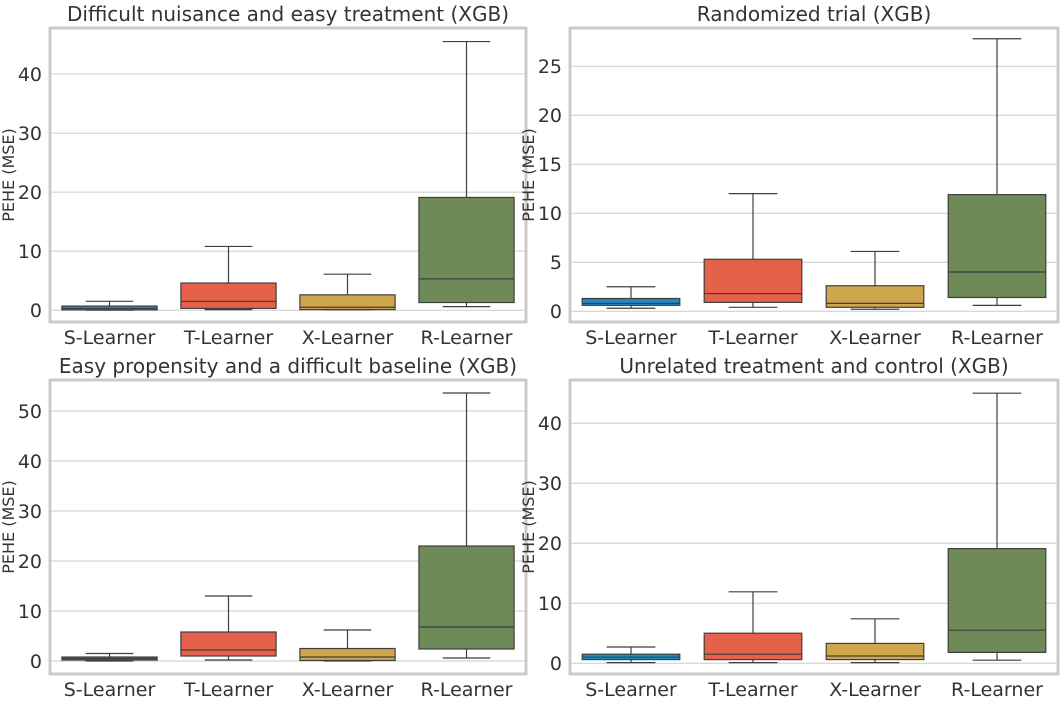 The width and height of the screenshot is (1064, 708). Describe the element at coordinates (550, 165) in the screenshot. I see `y-tick-label: 15` at that location.